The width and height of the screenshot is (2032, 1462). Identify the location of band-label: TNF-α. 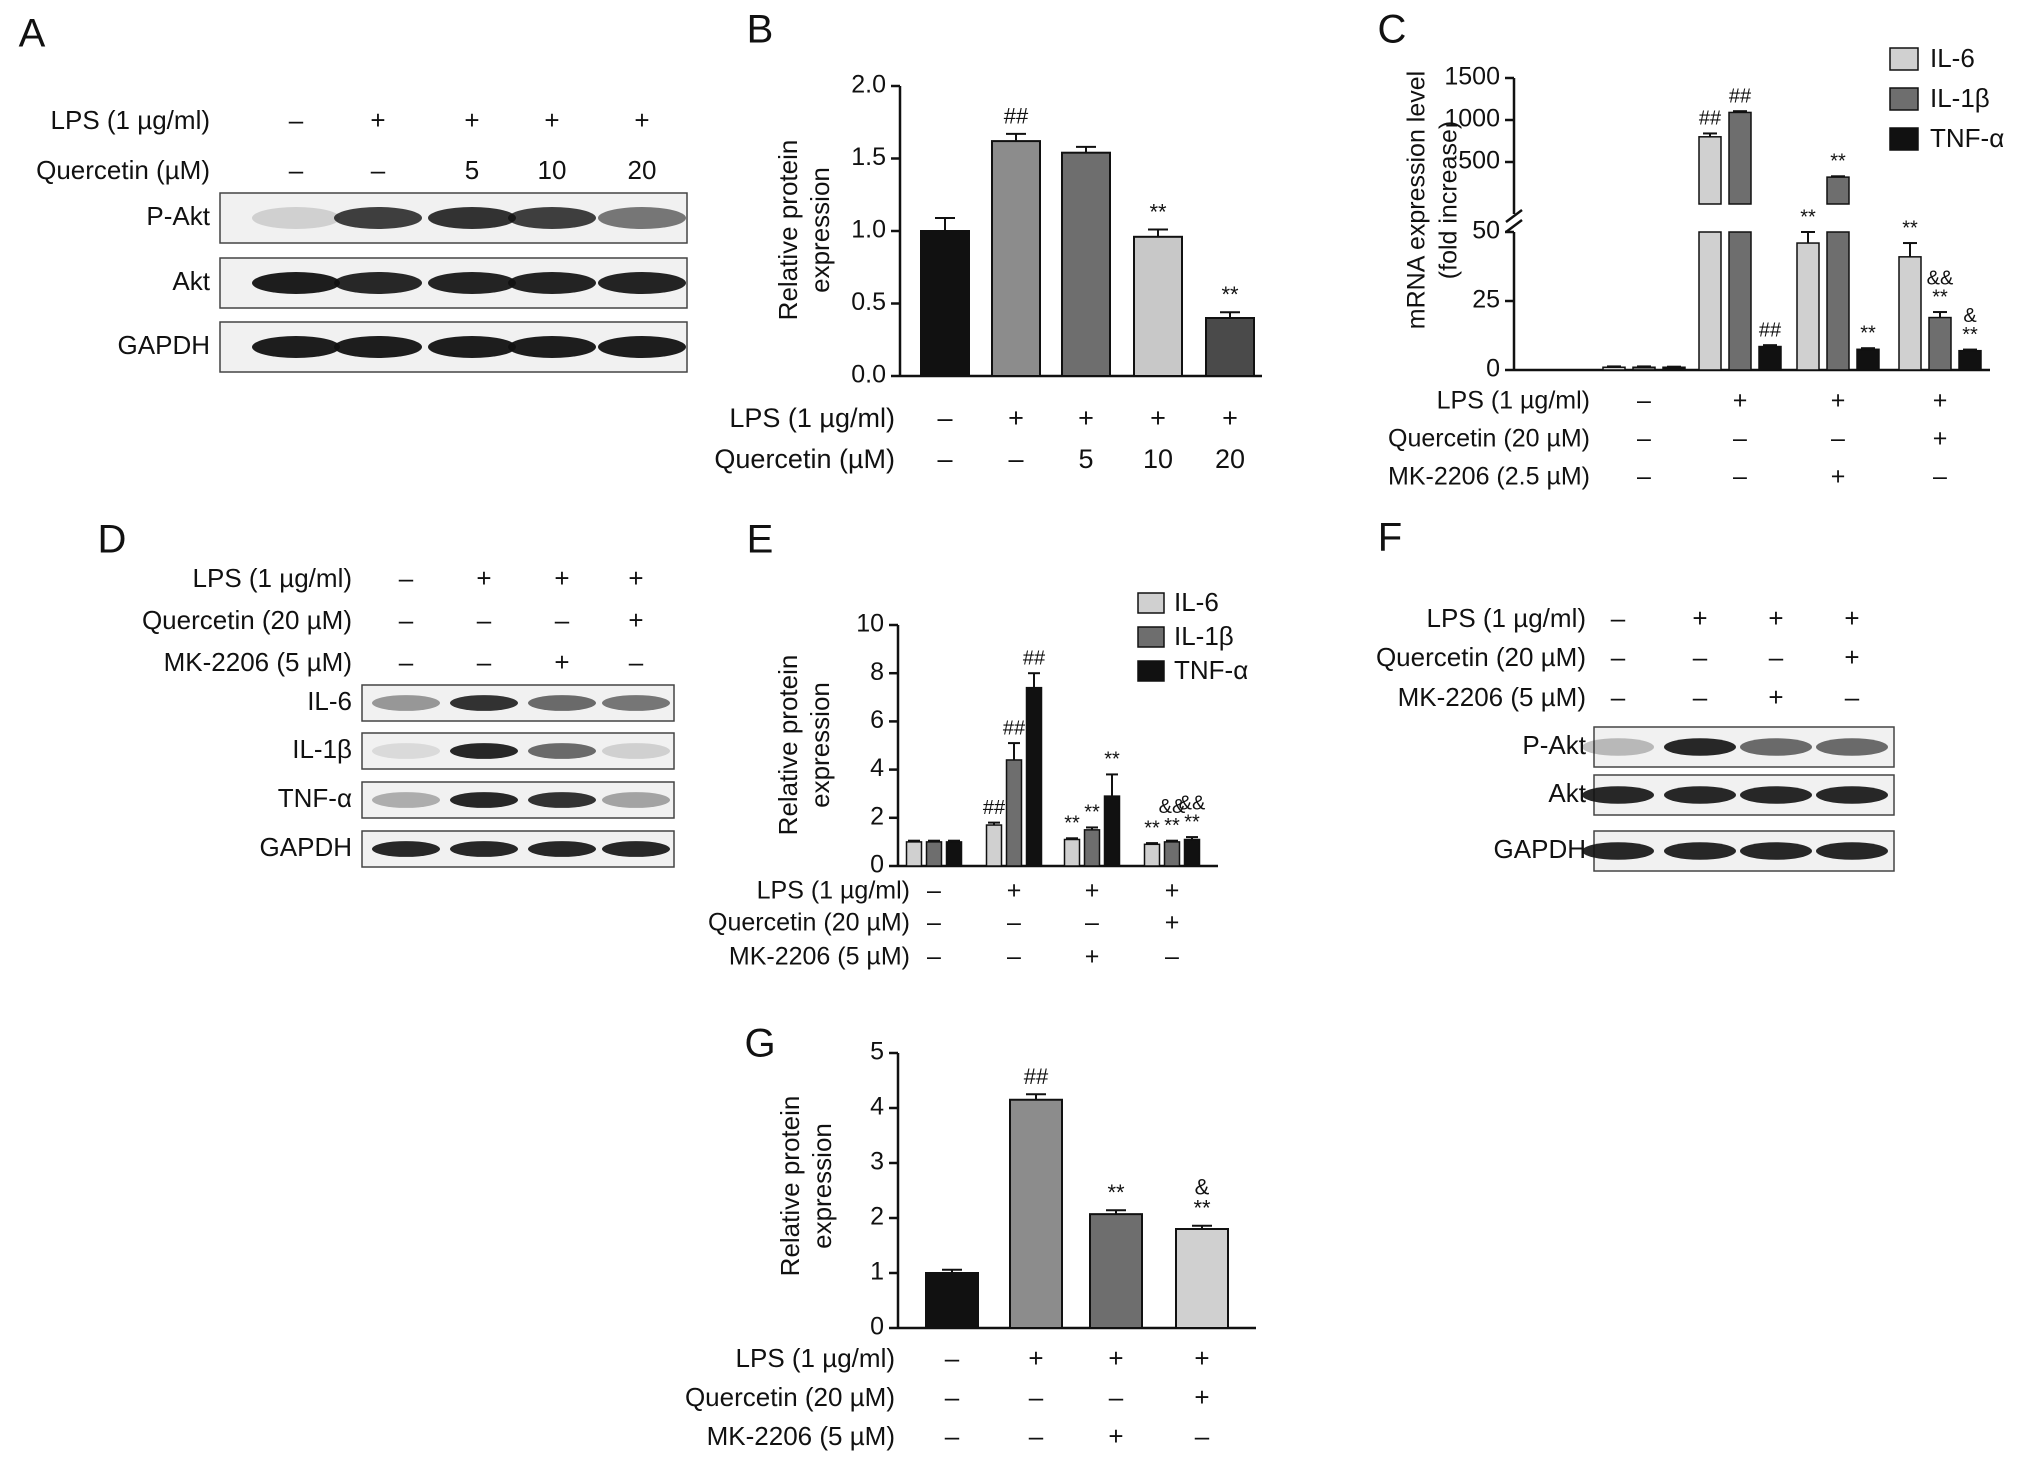
(315, 798).